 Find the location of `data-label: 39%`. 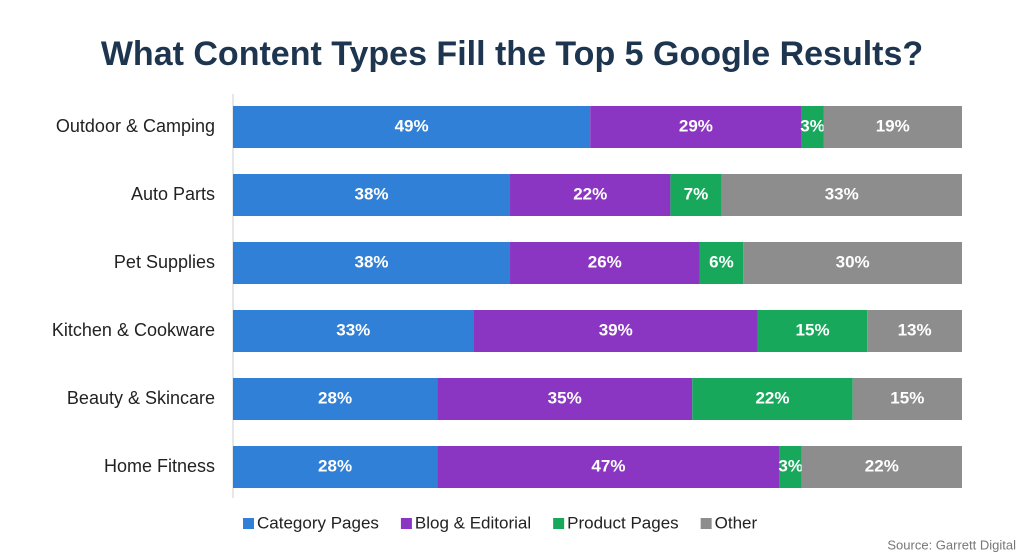

data-label: 39% is located at coordinates (616, 329).